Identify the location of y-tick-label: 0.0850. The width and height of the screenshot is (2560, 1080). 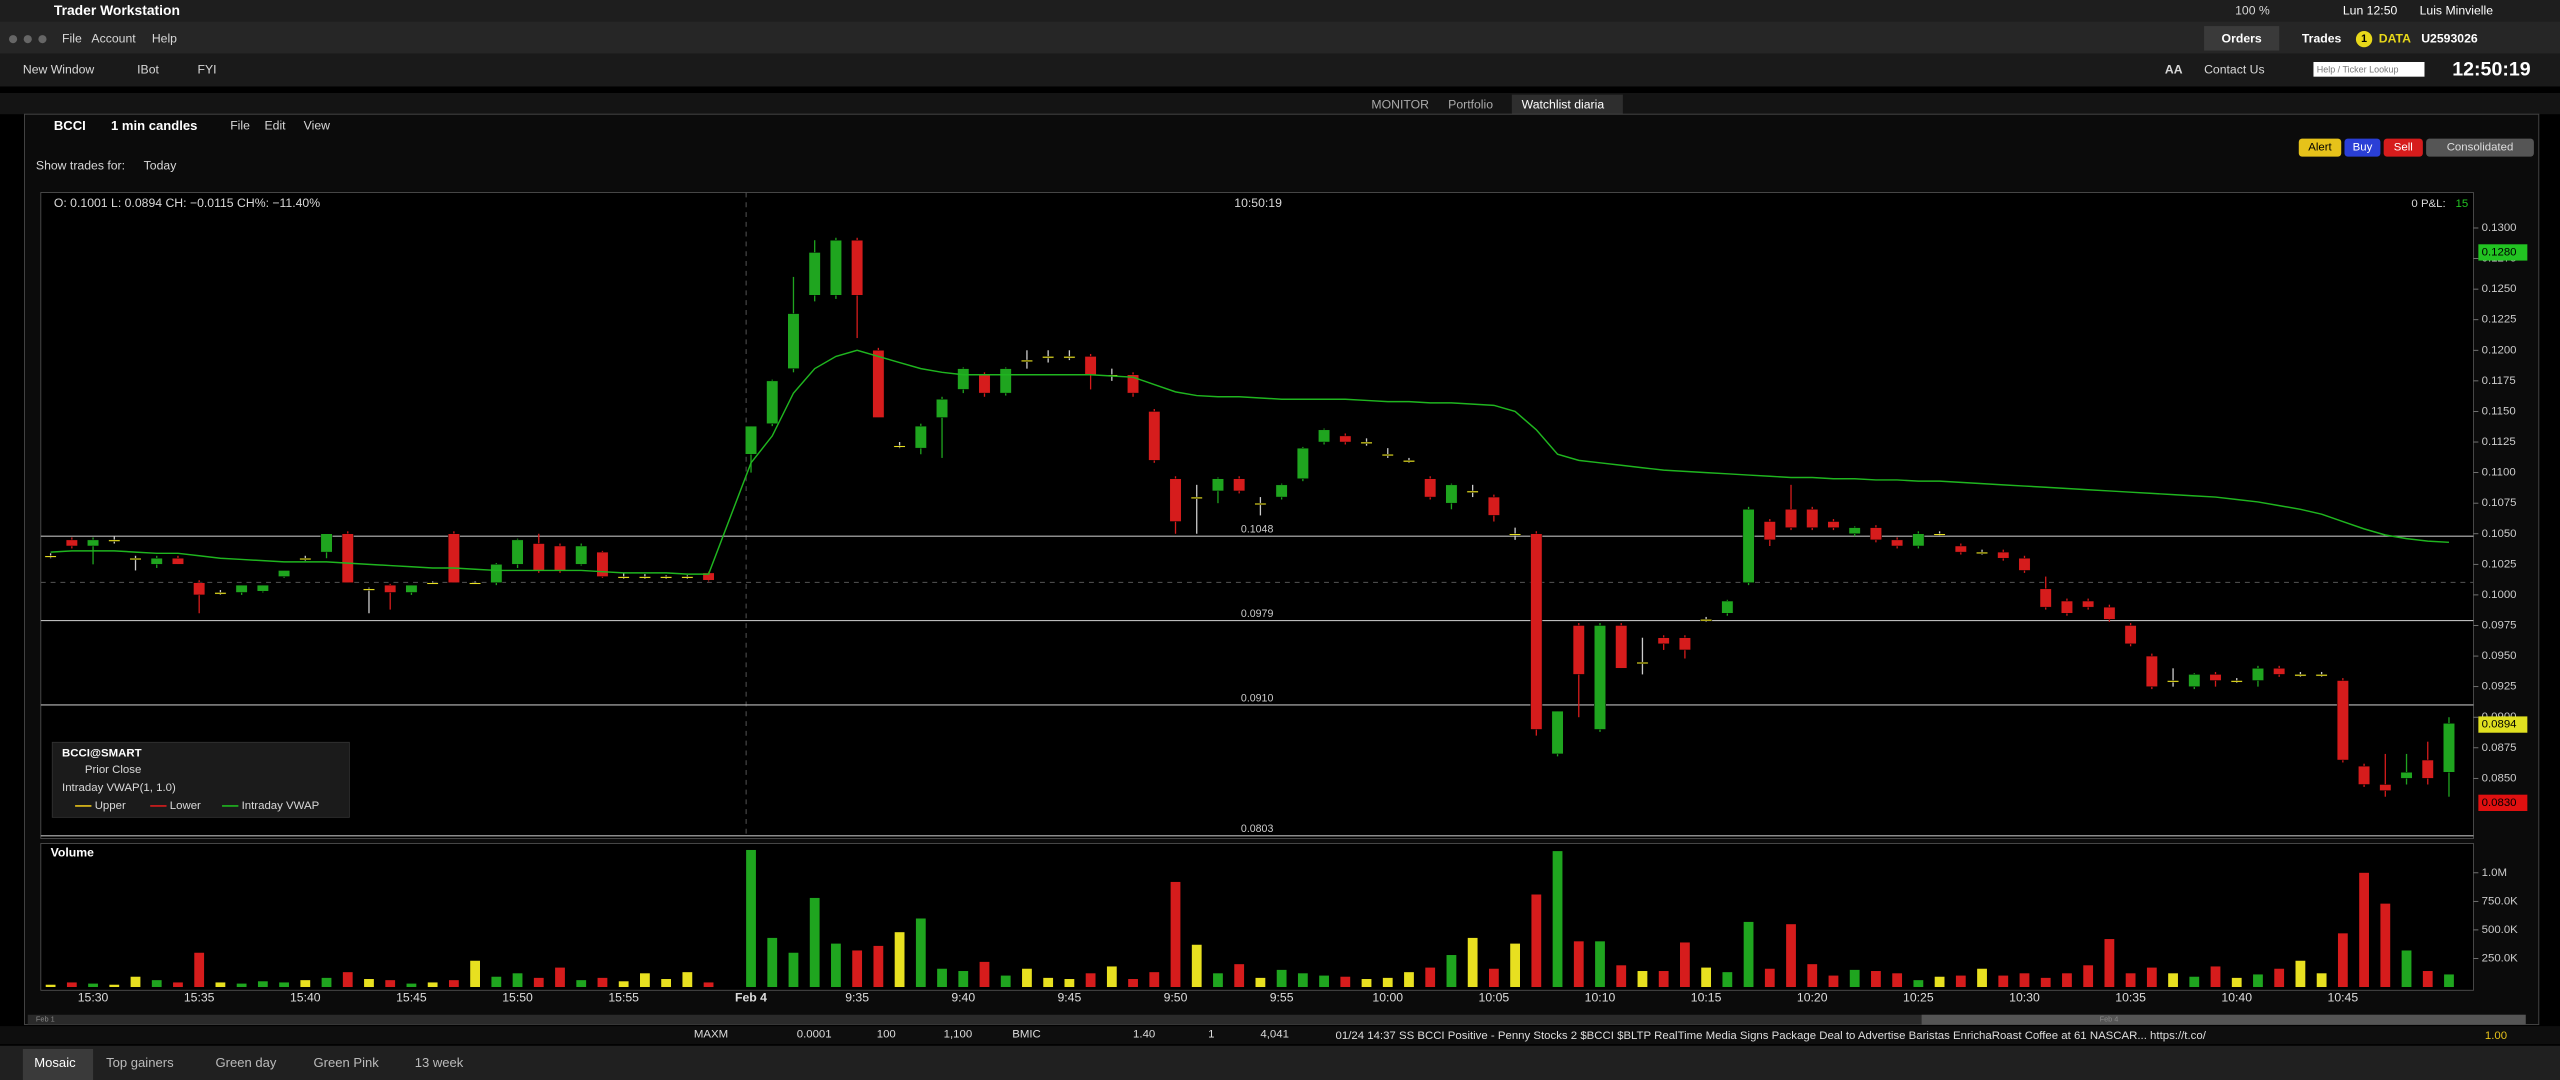
(2499, 778).